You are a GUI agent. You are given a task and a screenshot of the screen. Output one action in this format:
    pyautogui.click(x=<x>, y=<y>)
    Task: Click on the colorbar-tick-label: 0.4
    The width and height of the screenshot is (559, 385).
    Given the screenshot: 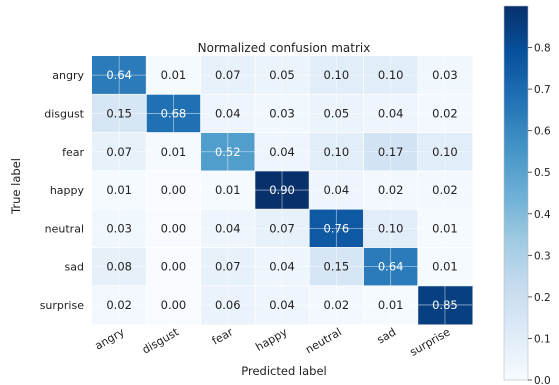 What is the action you would take?
    pyautogui.click(x=542, y=215)
    